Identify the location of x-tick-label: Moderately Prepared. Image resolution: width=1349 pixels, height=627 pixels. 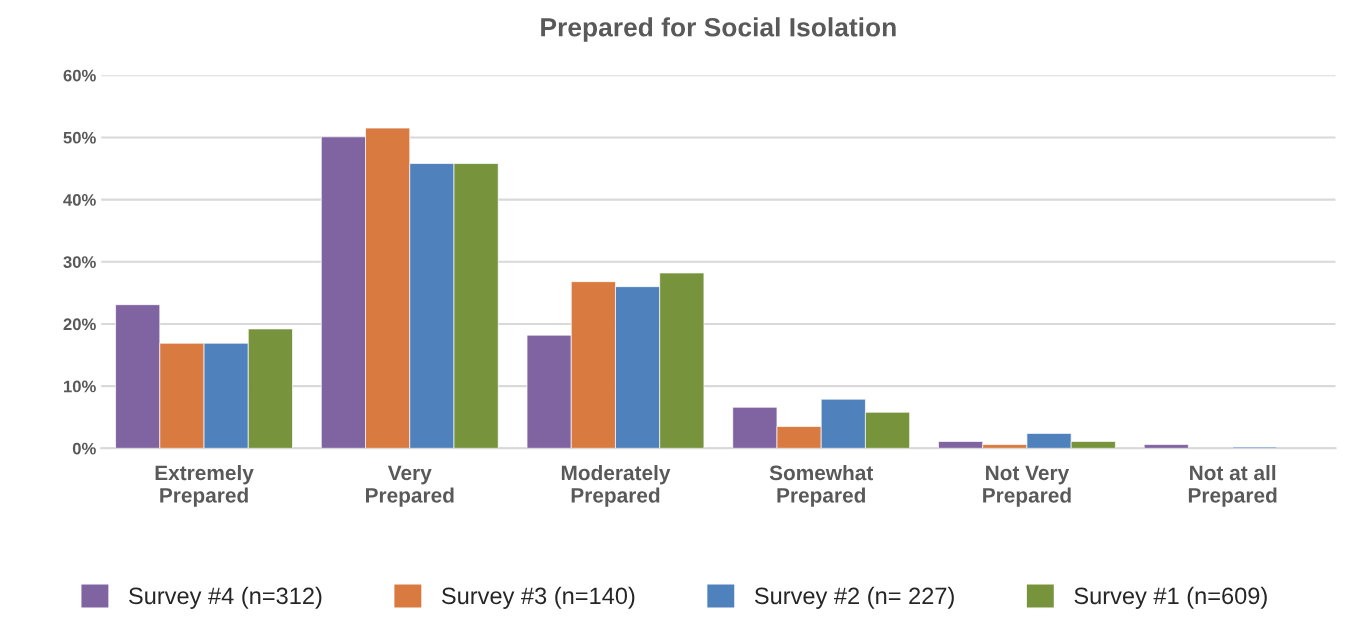
(616, 485).